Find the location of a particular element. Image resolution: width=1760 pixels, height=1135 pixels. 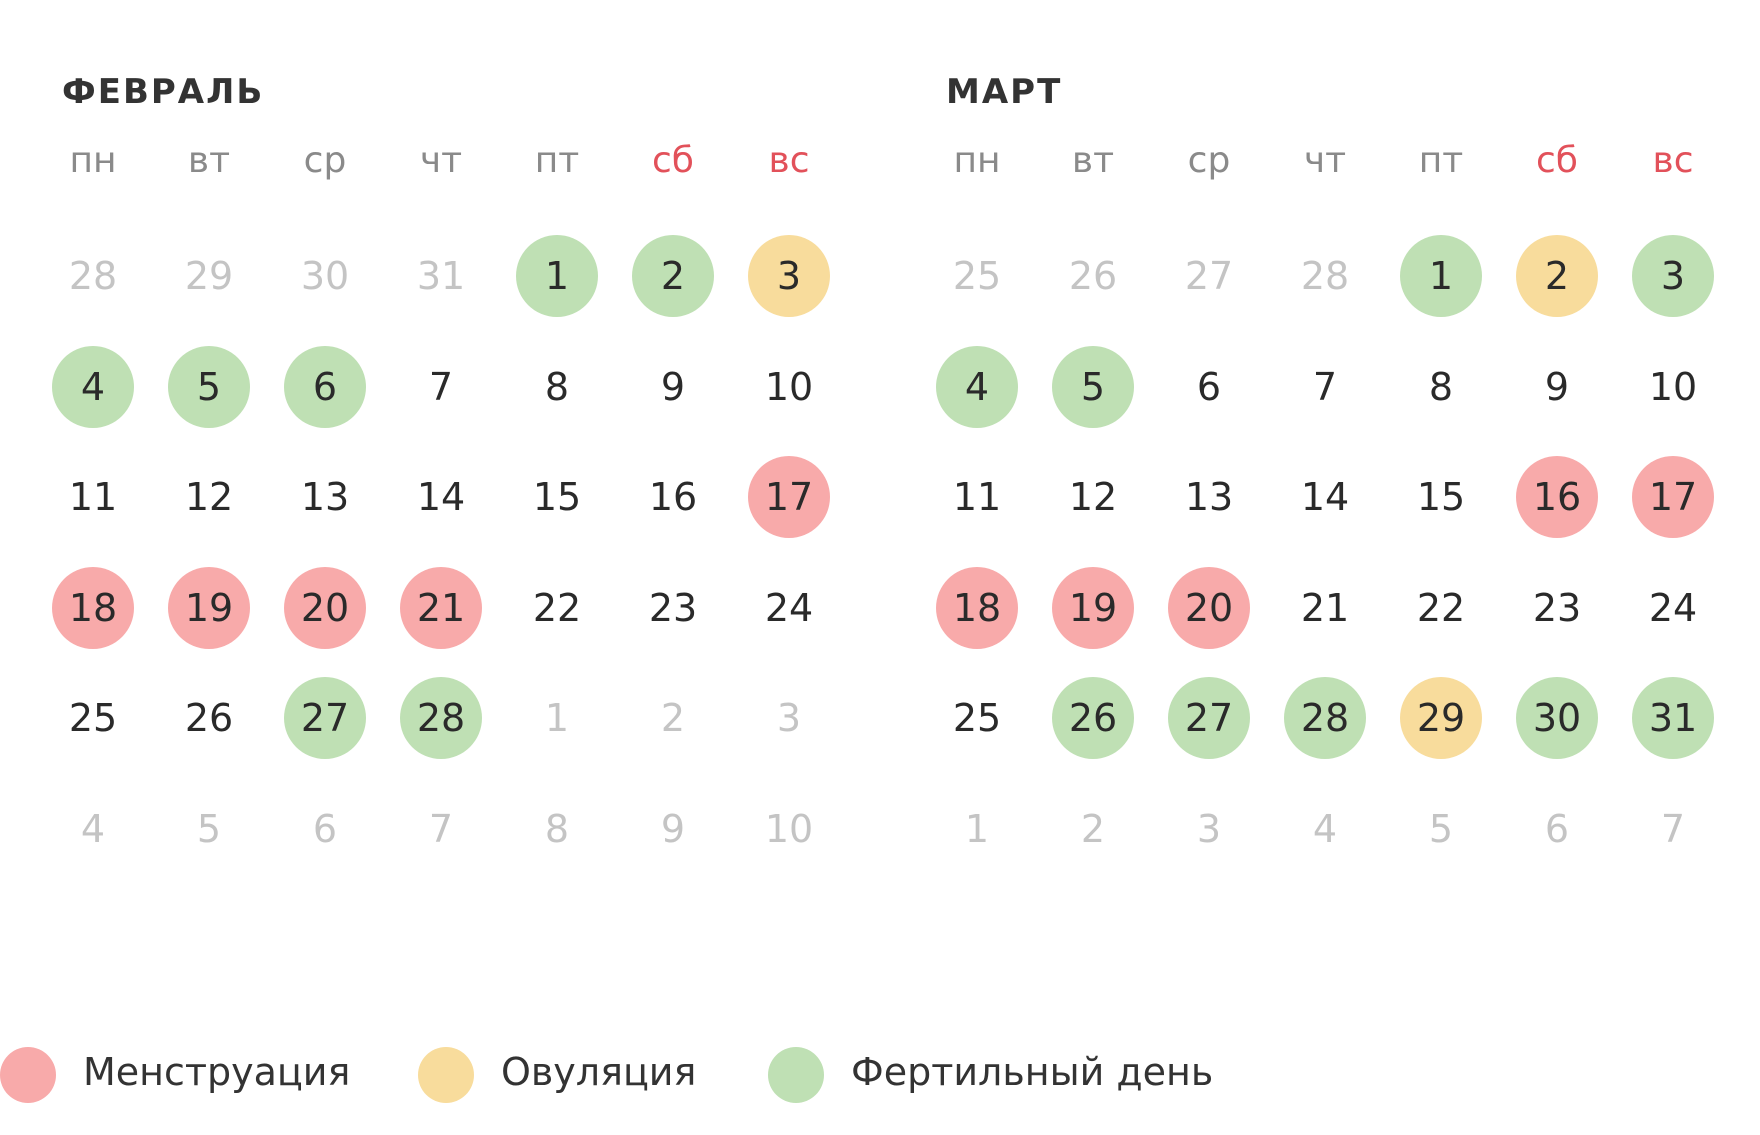

day-cell-other-month: 27 is located at coordinates (1209, 276).